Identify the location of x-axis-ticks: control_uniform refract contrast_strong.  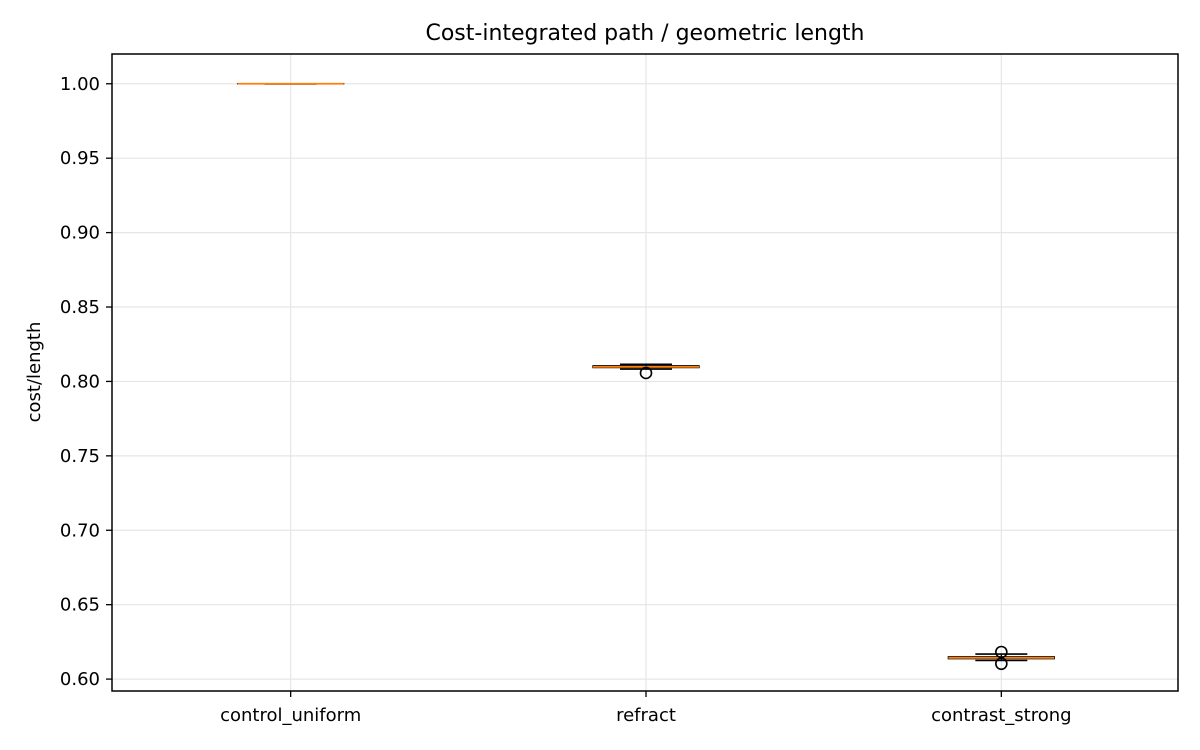
(646, 708).